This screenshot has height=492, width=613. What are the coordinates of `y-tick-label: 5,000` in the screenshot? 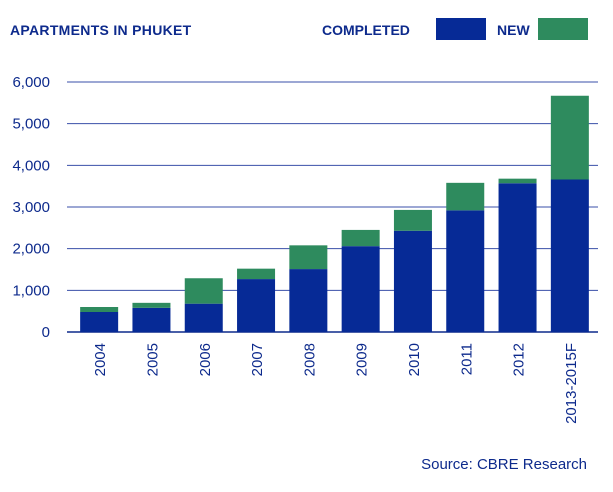 It's located at (31, 124).